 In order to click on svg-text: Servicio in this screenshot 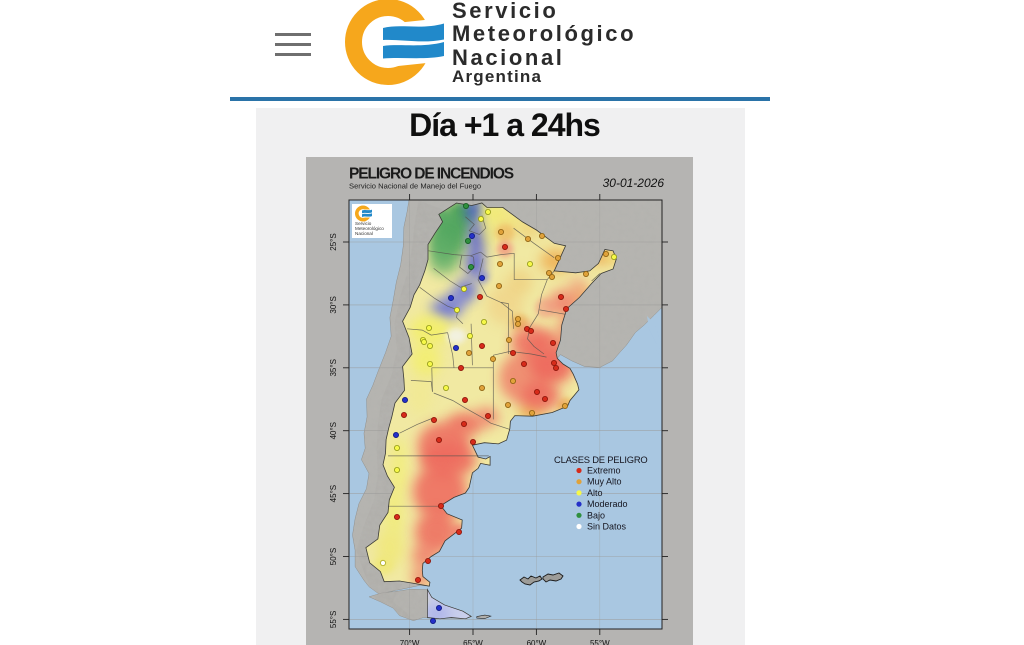, I will do `click(363, 223)`.